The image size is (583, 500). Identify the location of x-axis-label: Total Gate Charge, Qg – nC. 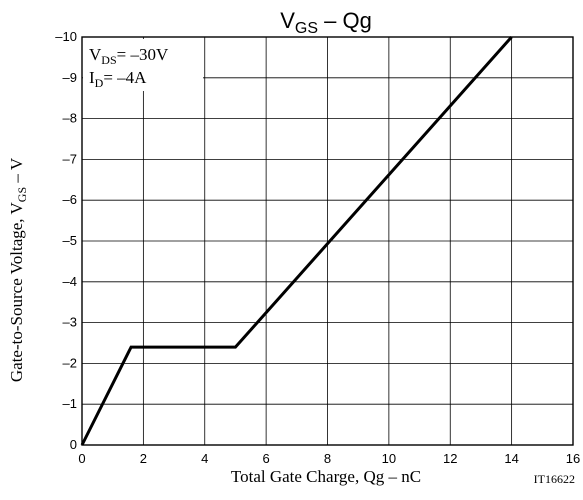
(326, 476).